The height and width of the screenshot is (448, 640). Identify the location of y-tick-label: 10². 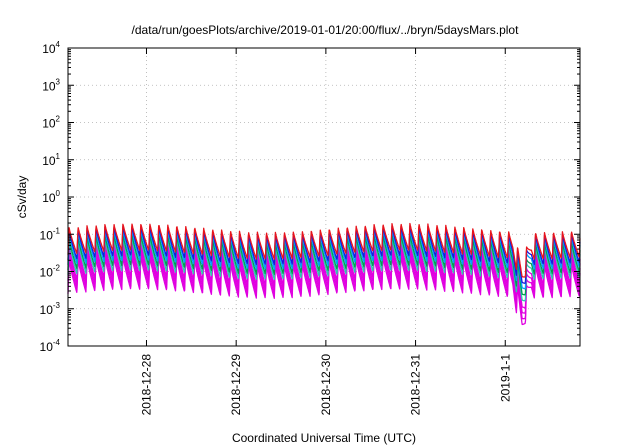
(51, 123).